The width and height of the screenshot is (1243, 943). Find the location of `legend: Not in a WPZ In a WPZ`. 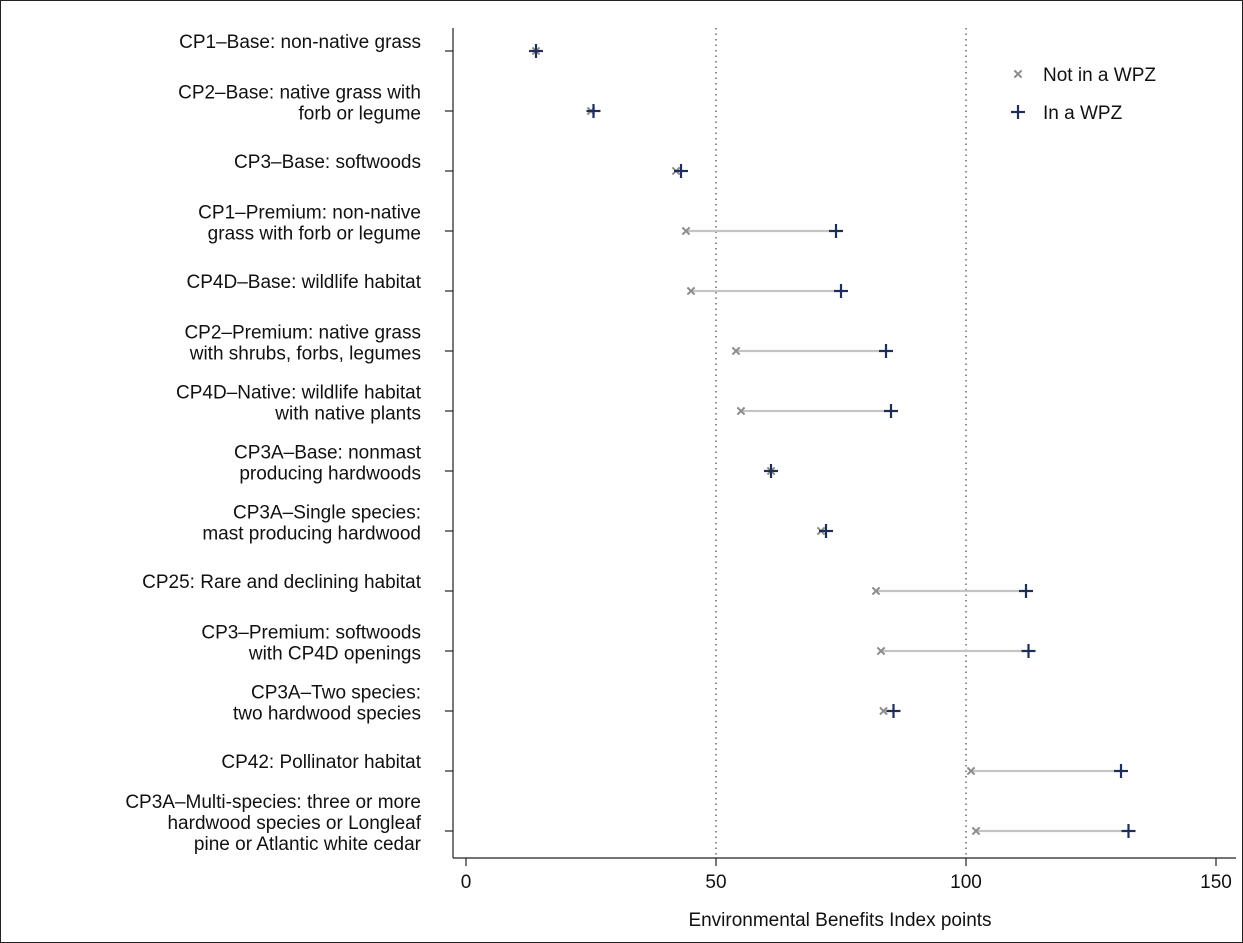

legend: Not in a WPZ In a WPZ is located at coordinates (1083, 94).